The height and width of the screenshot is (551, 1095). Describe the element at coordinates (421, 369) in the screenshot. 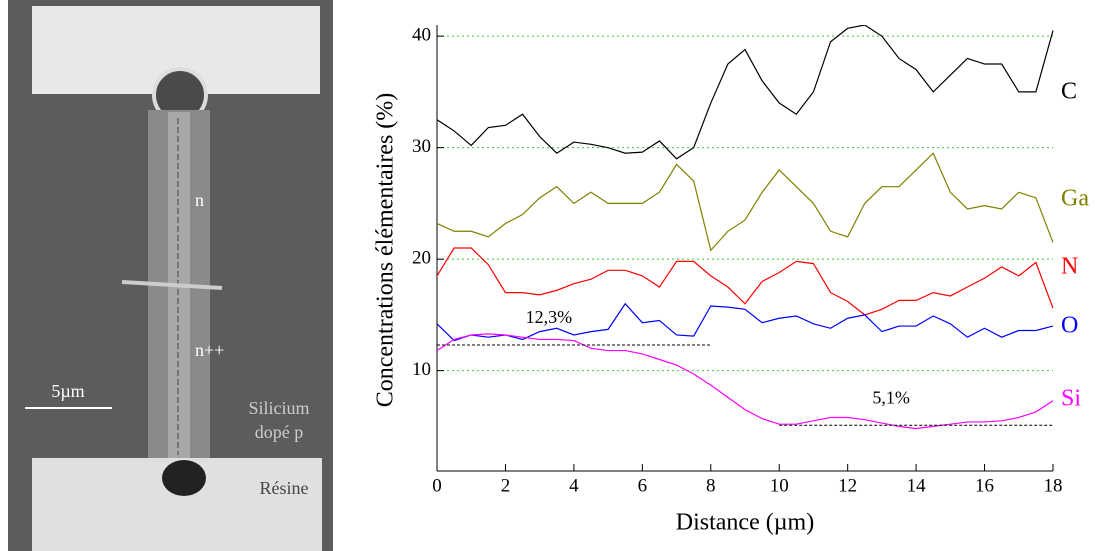

I see `y-tick-label: 10` at that location.